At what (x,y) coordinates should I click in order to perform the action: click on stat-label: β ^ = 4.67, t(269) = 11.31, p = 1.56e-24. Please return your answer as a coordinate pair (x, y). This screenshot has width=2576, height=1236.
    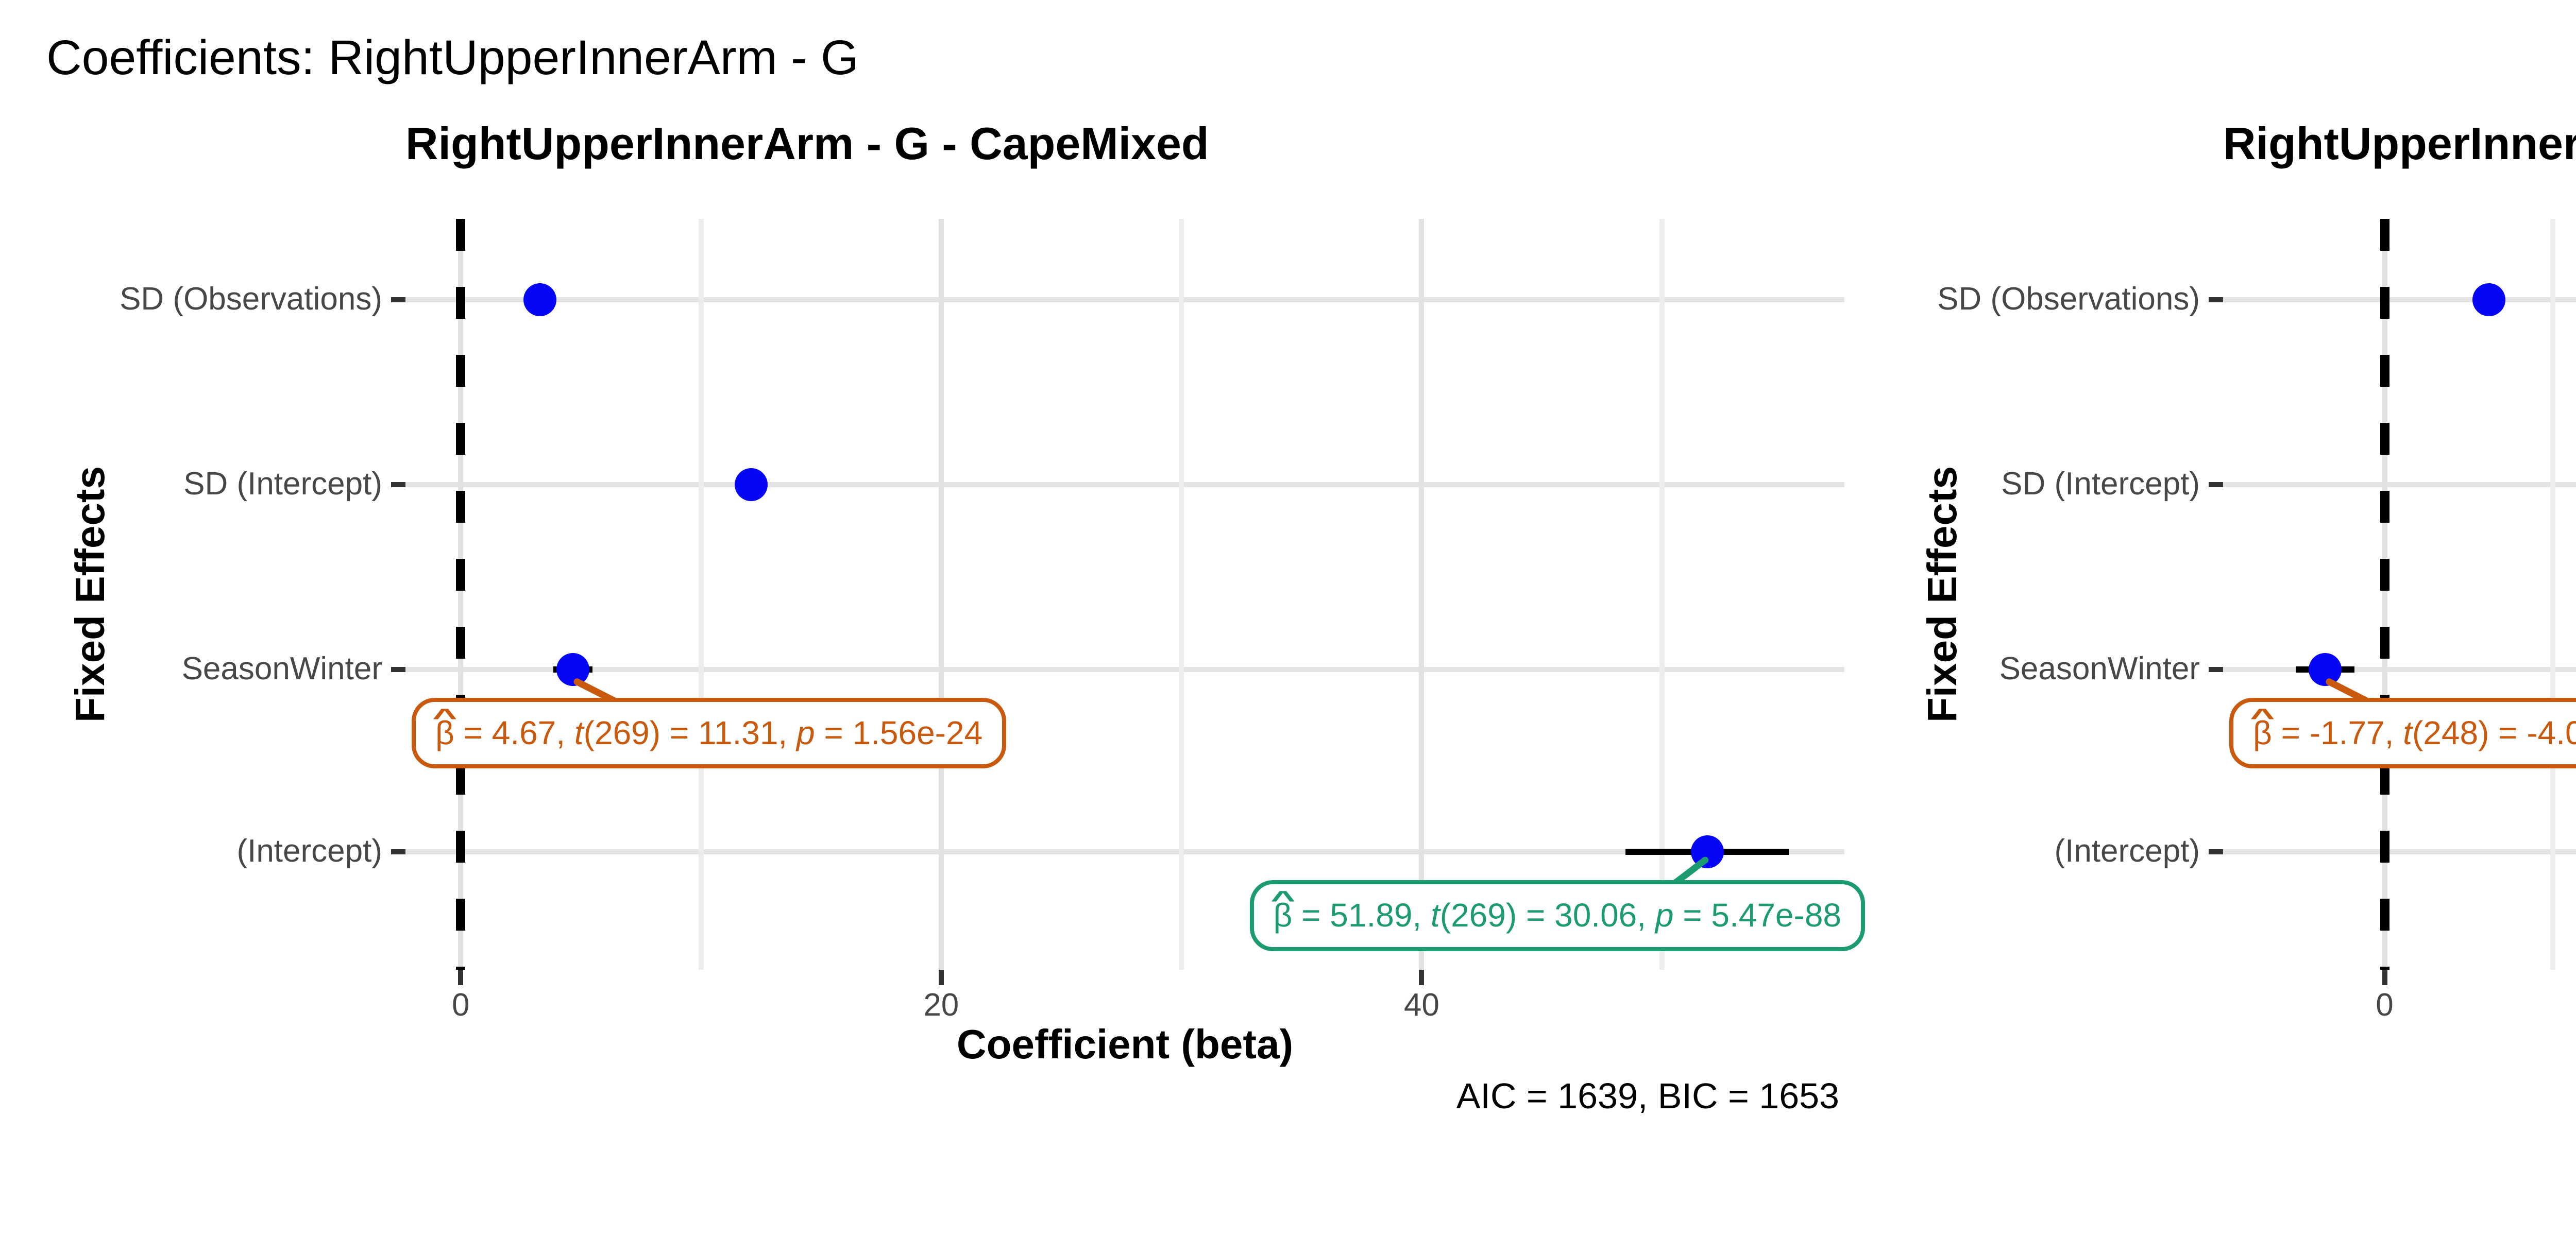
    Looking at the image, I should click on (709, 733).